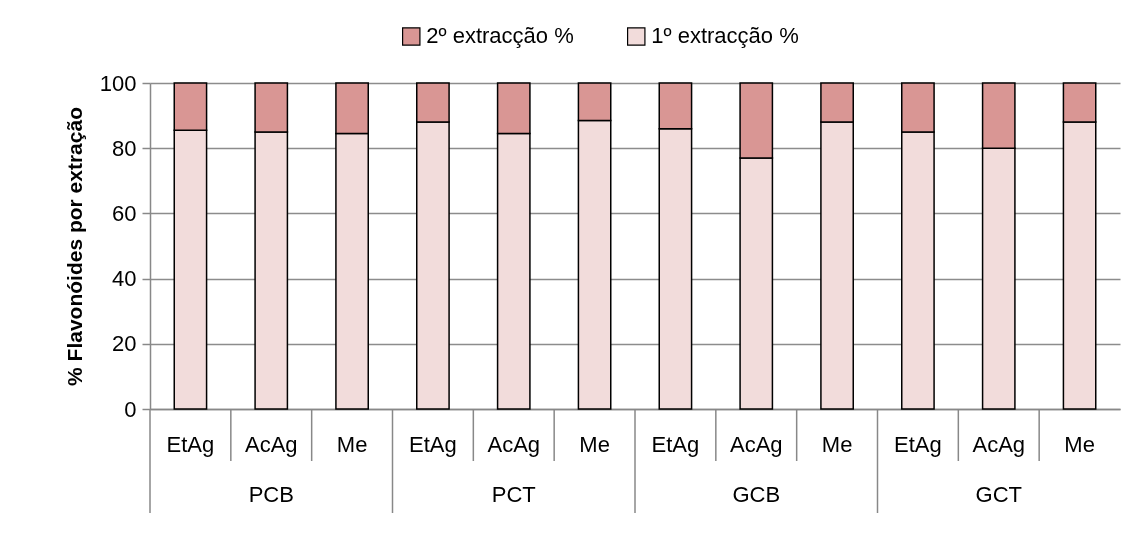 The image size is (1131, 534). Describe the element at coordinates (118, 83) in the screenshot. I see `y-tick-label: 100` at that location.